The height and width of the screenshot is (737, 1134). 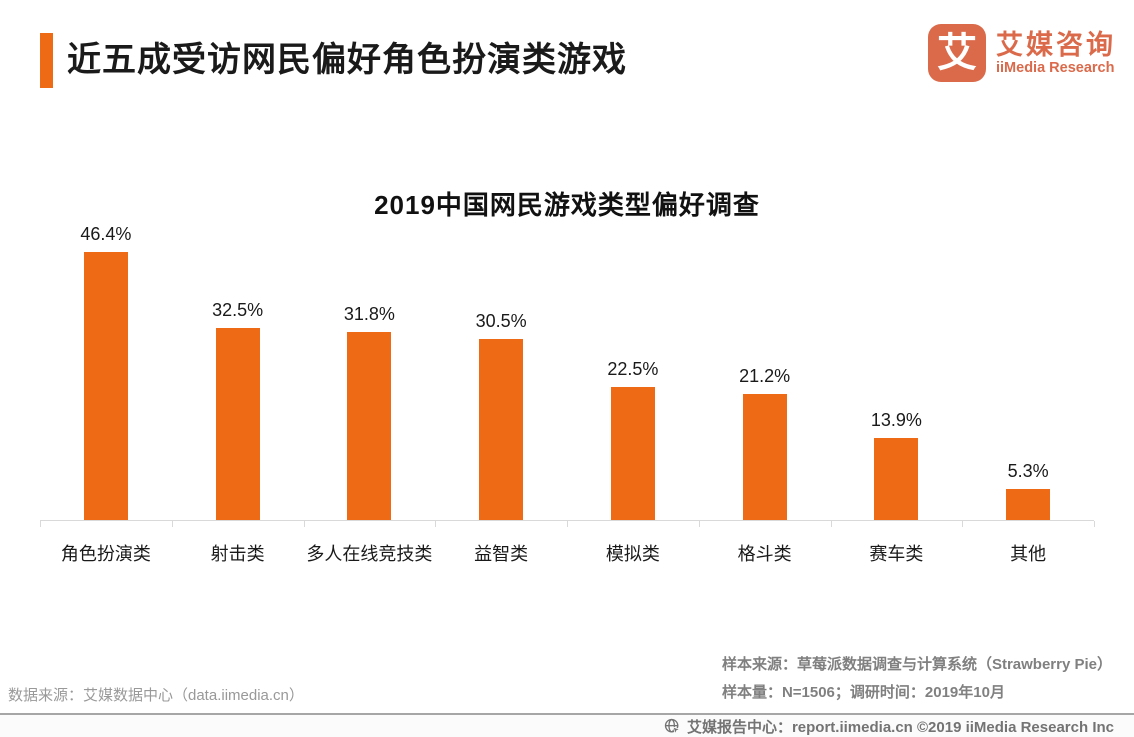 I want to click on category-label: 格斗类, so click(x=764, y=554).